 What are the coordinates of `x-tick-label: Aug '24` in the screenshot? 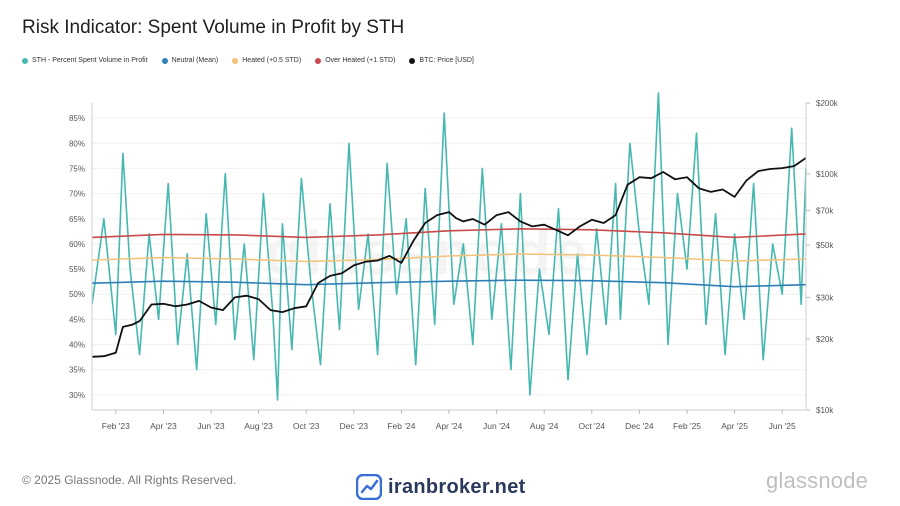 It's located at (544, 426).